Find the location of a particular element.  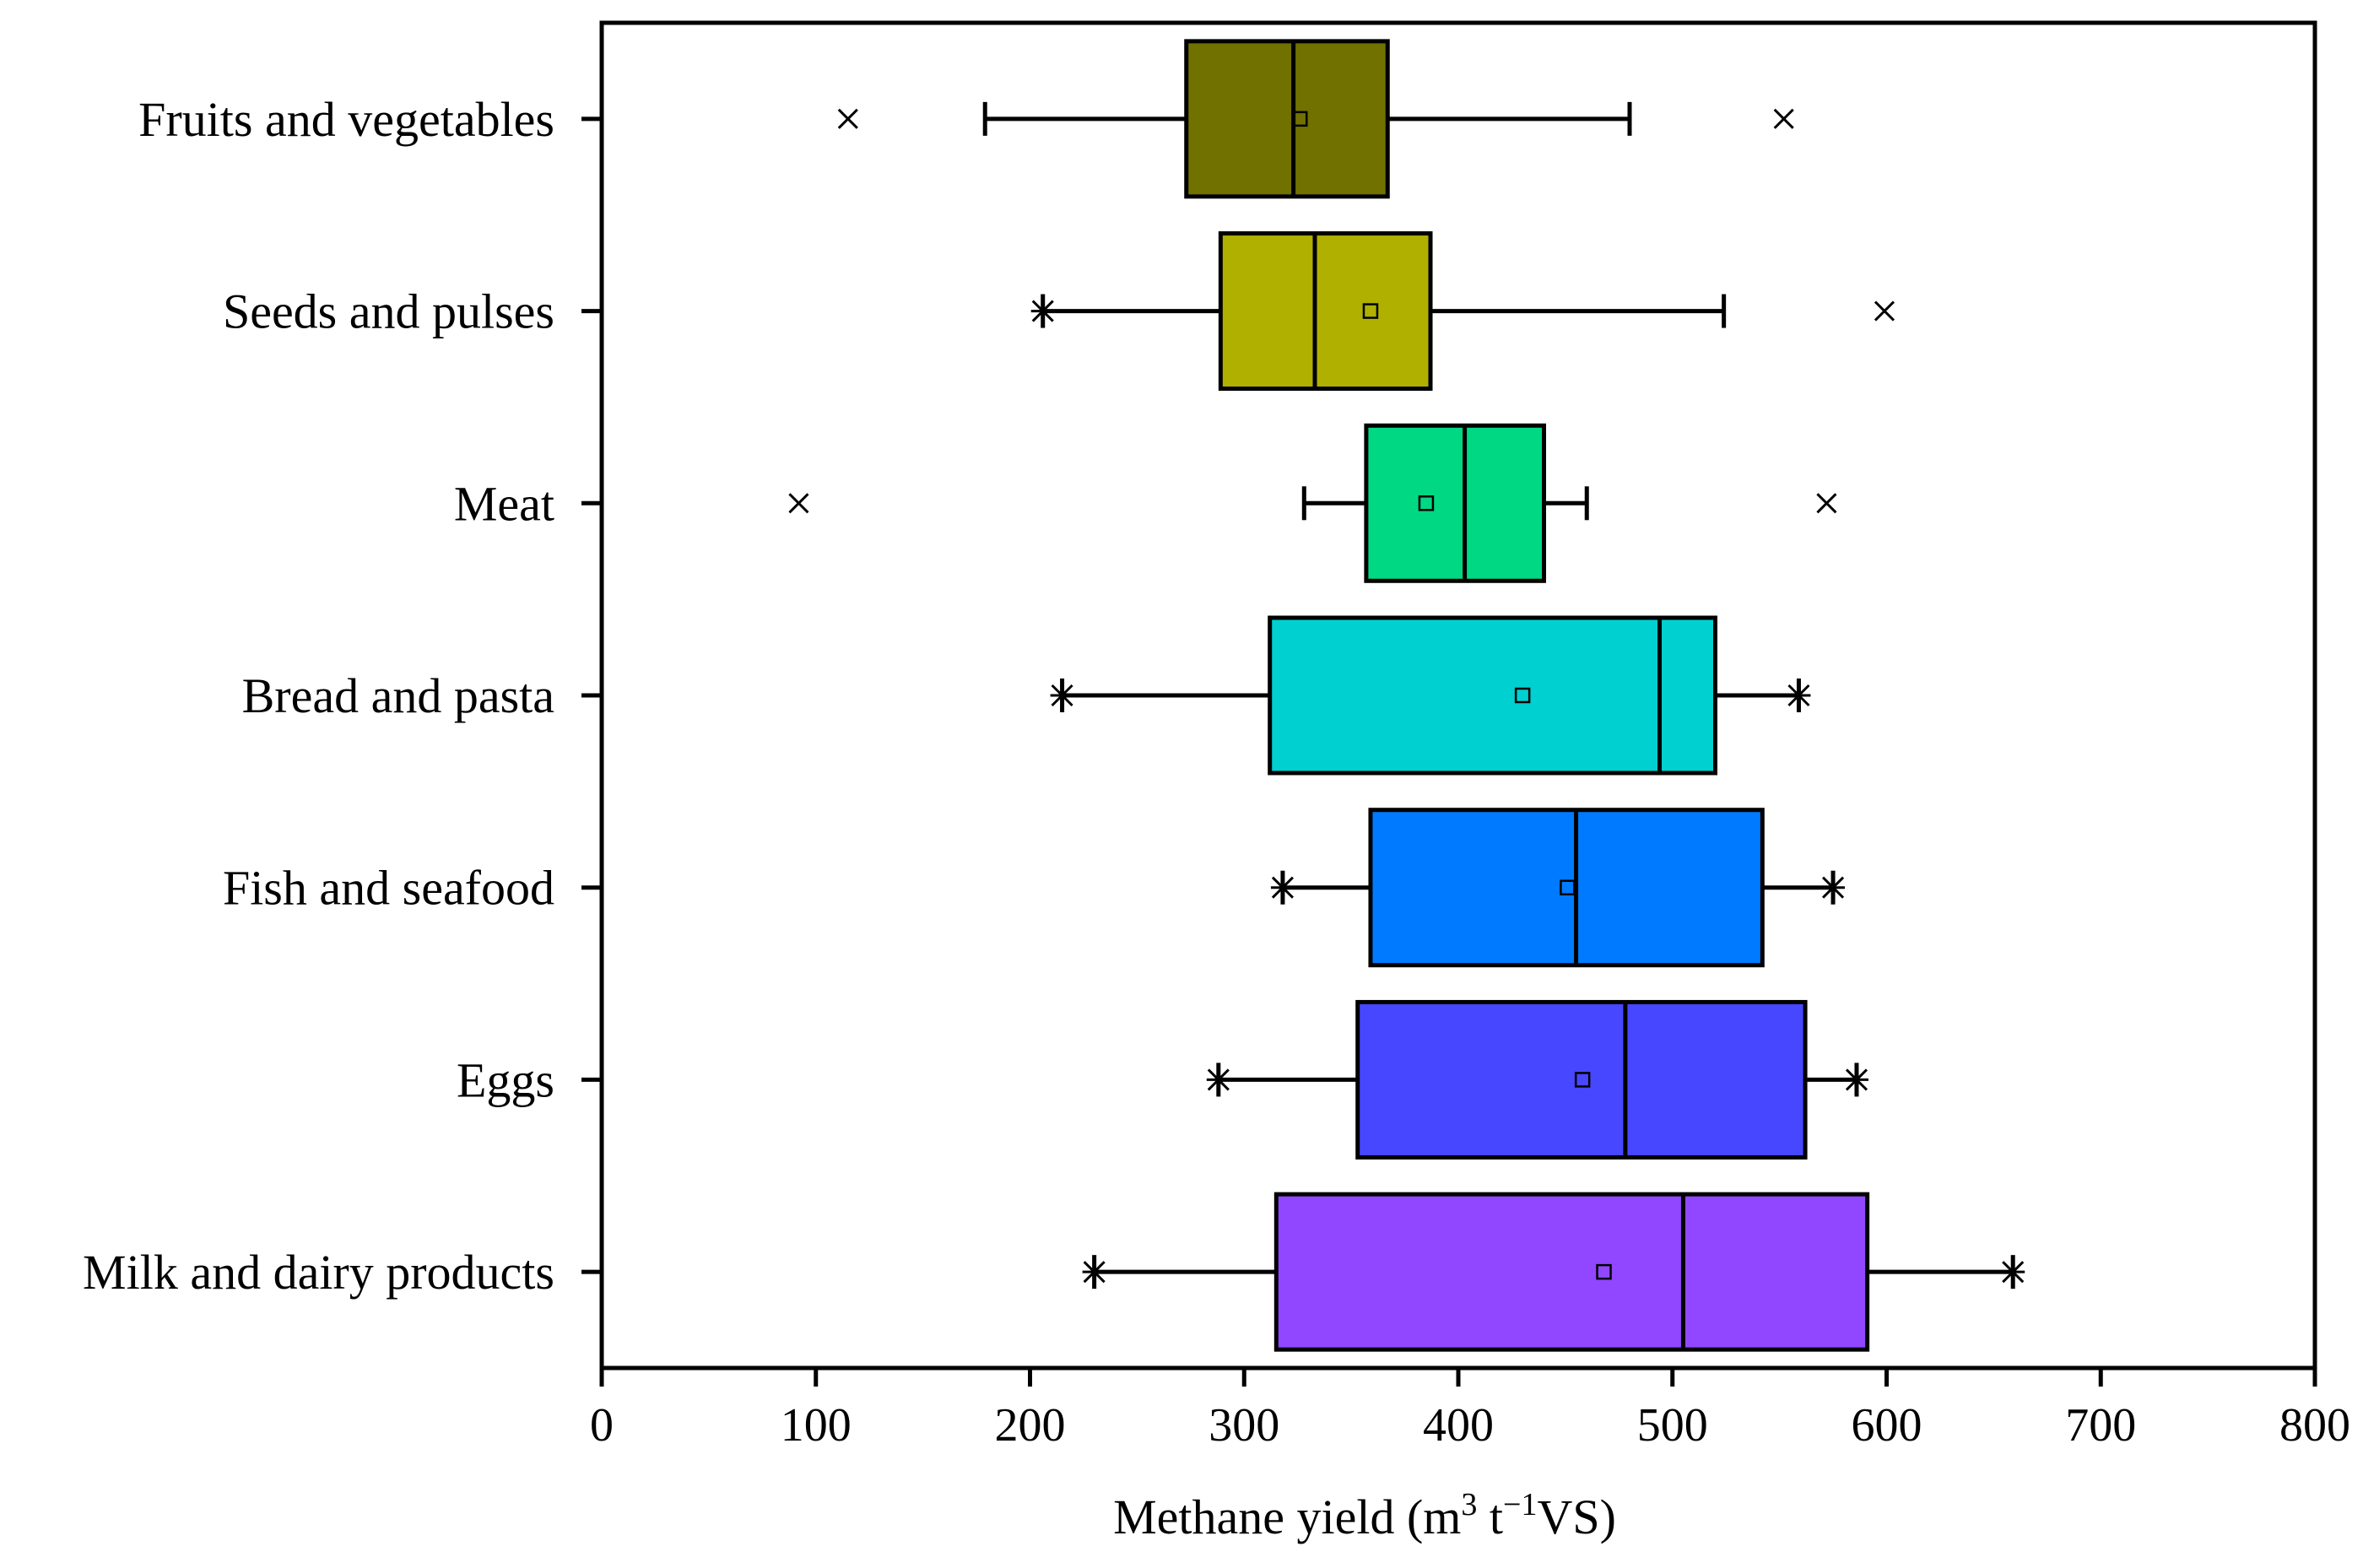

y-tick-label: Bread and pasta is located at coordinates (398, 695).